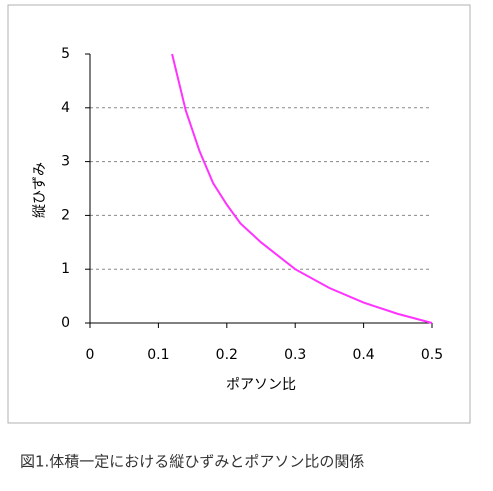  Describe the element at coordinates (65, 269) in the screenshot. I see `y-tick-label: 1` at that location.